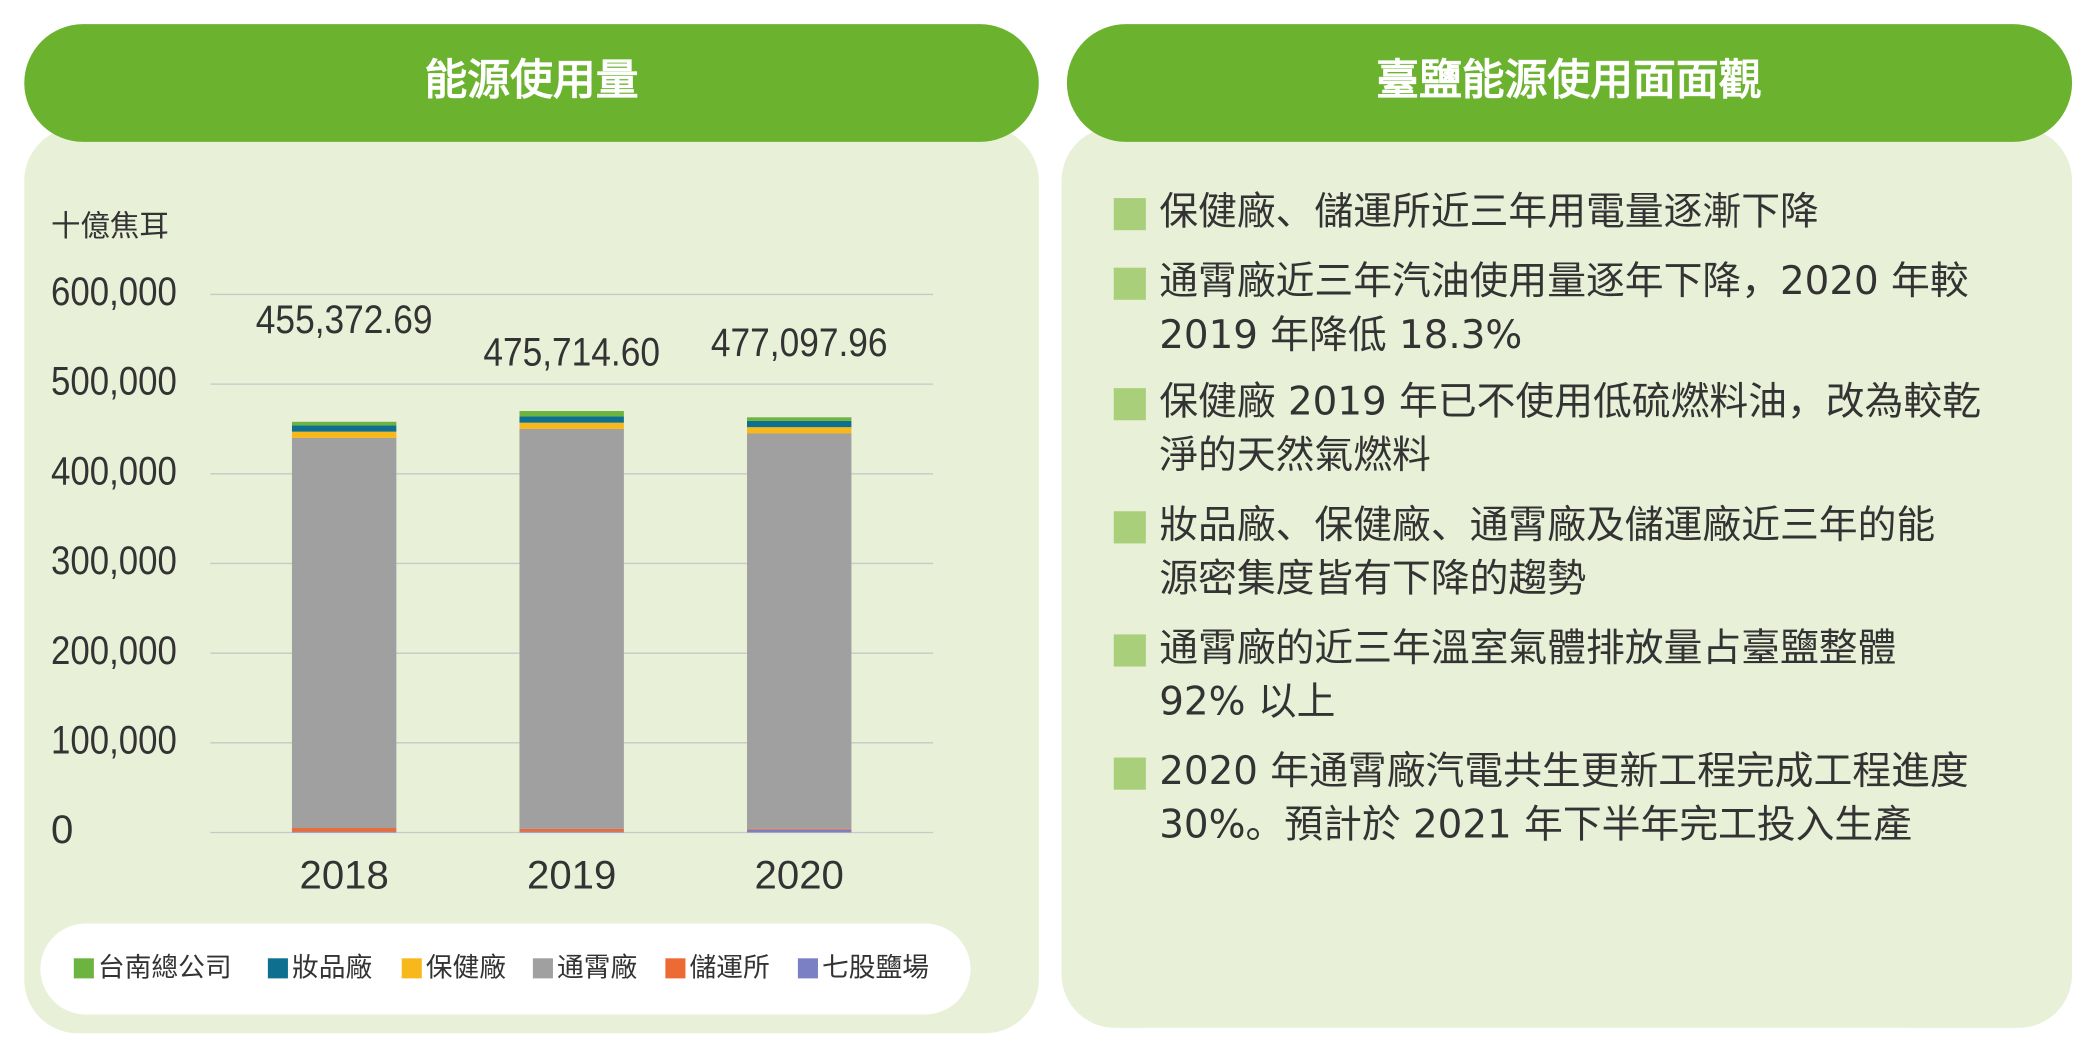  Describe the element at coordinates (1295, 455) in the screenshot. I see `bullet-text: 淨的天然氣燃料` at that location.